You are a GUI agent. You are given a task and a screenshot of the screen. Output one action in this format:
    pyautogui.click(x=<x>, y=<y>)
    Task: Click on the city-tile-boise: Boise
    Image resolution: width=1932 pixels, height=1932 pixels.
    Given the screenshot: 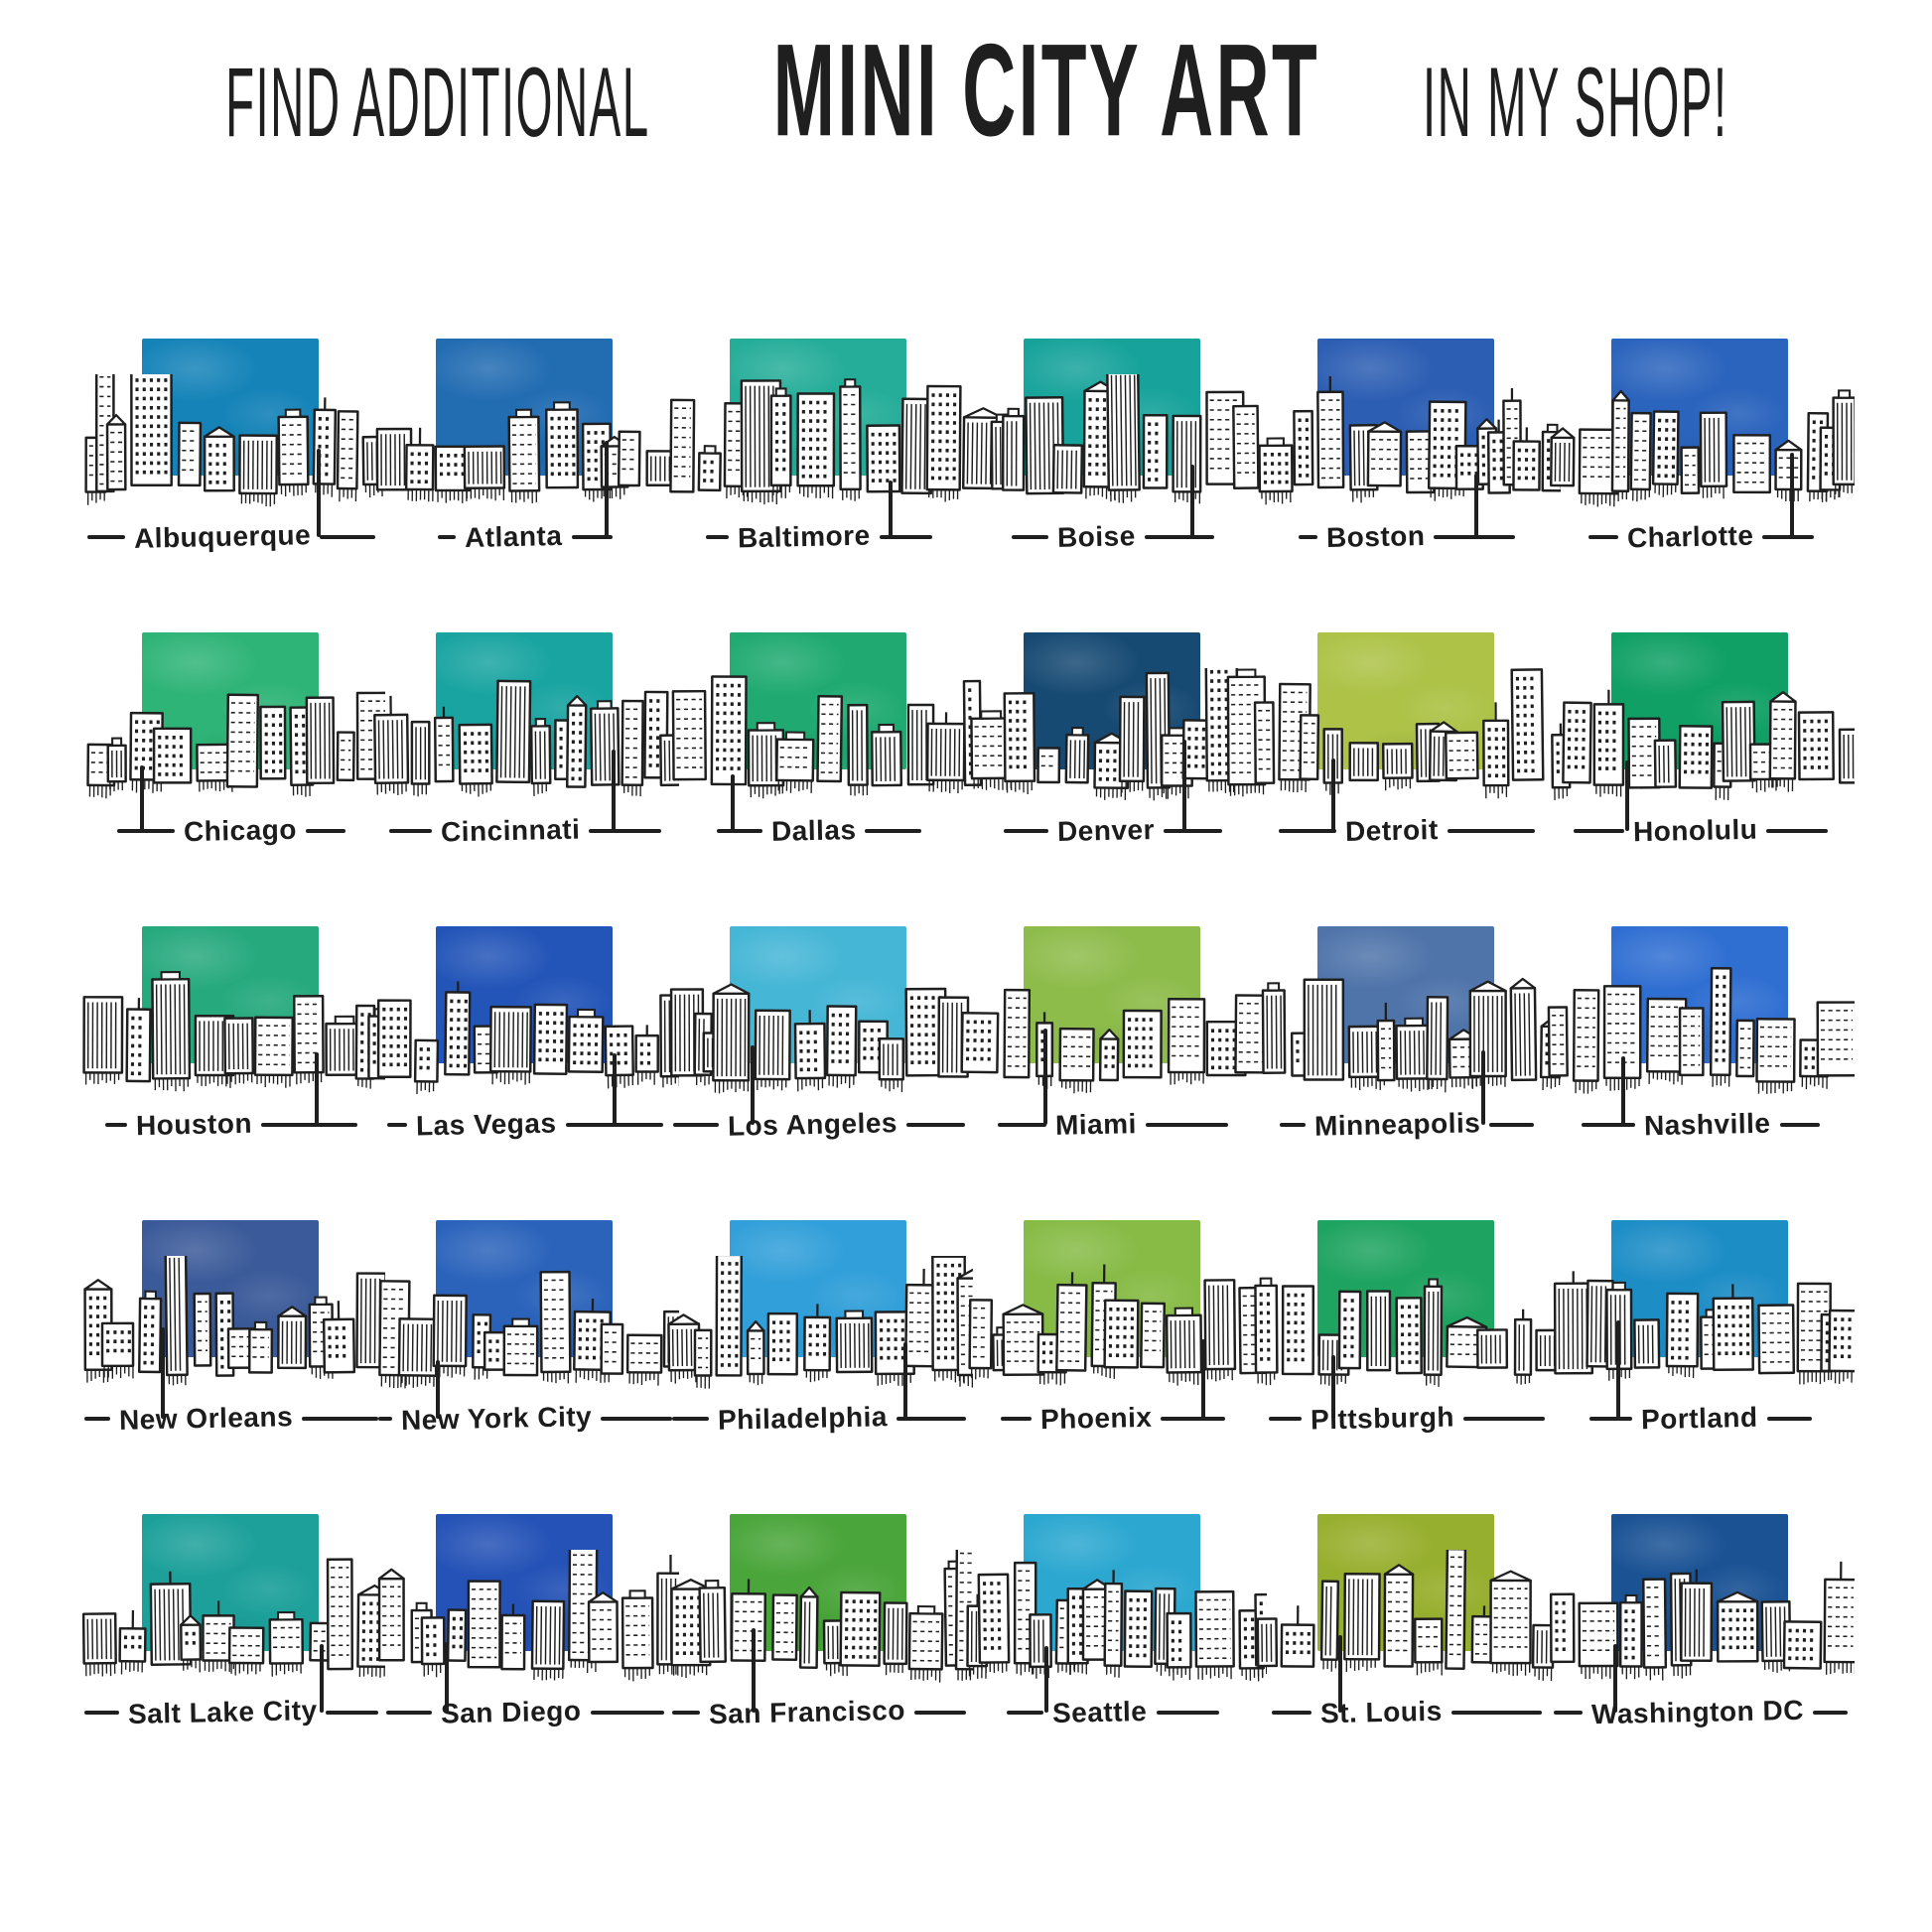 What is the action you would take?
    pyautogui.click(x=1111, y=470)
    